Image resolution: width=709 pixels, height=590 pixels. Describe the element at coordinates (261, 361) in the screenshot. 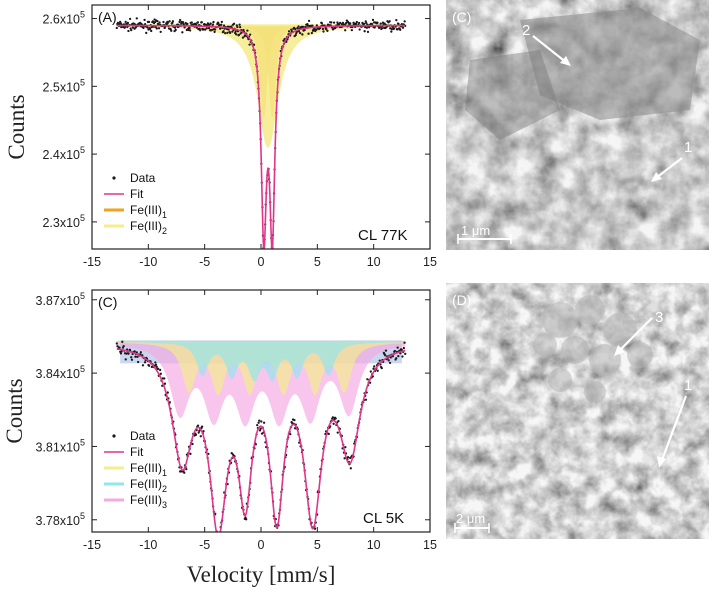

I see `component-area` at that location.